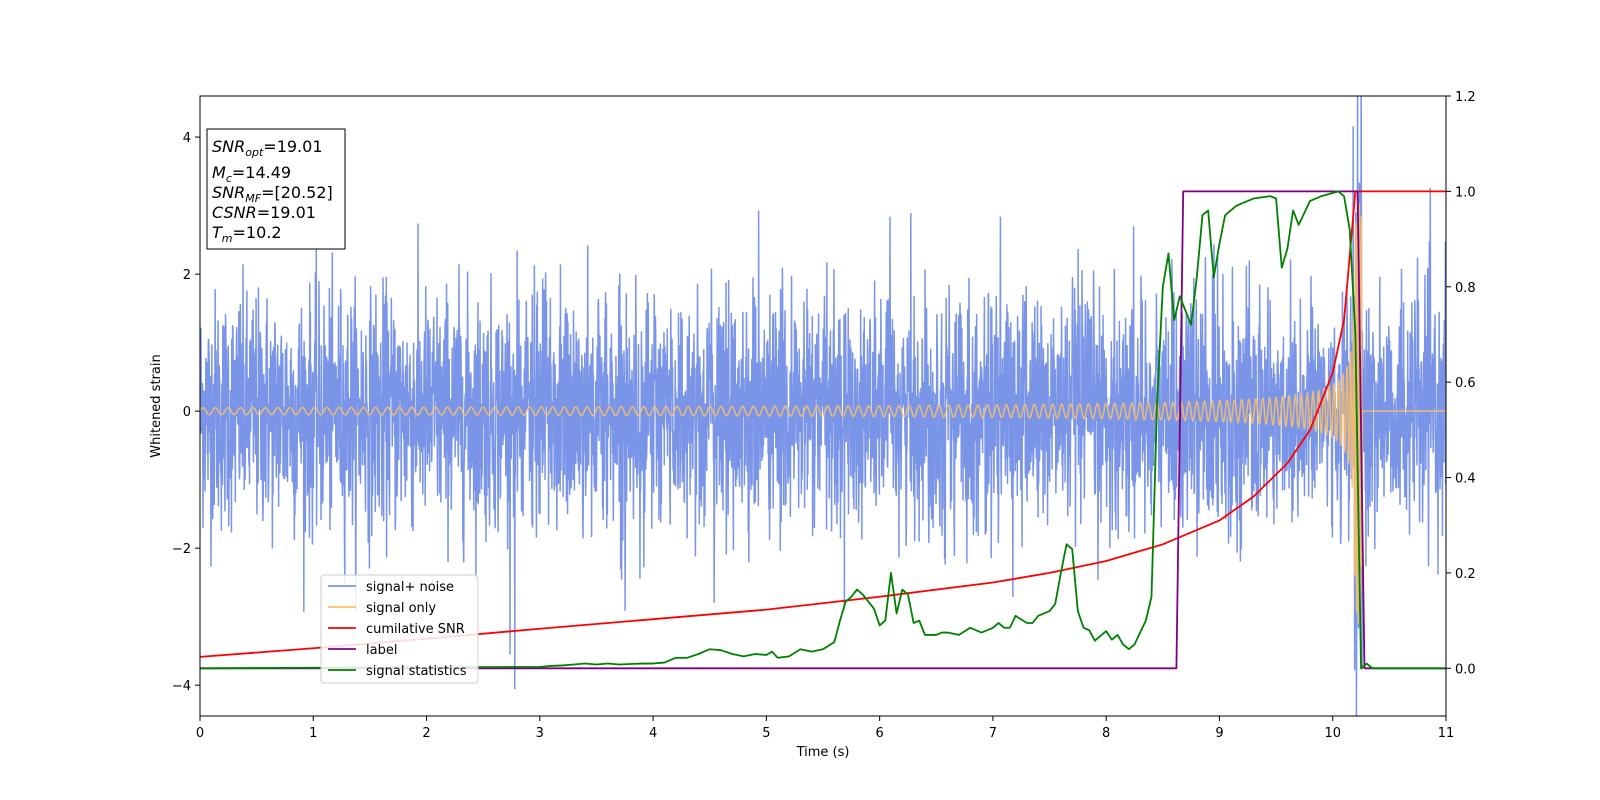 Image resolution: width=1600 pixels, height=800 pixels. What do you see at coordinates (1465, 192) in the screenshot?
I see `y-right-tick-label: 1.0` at bounding box center [1465, 192].